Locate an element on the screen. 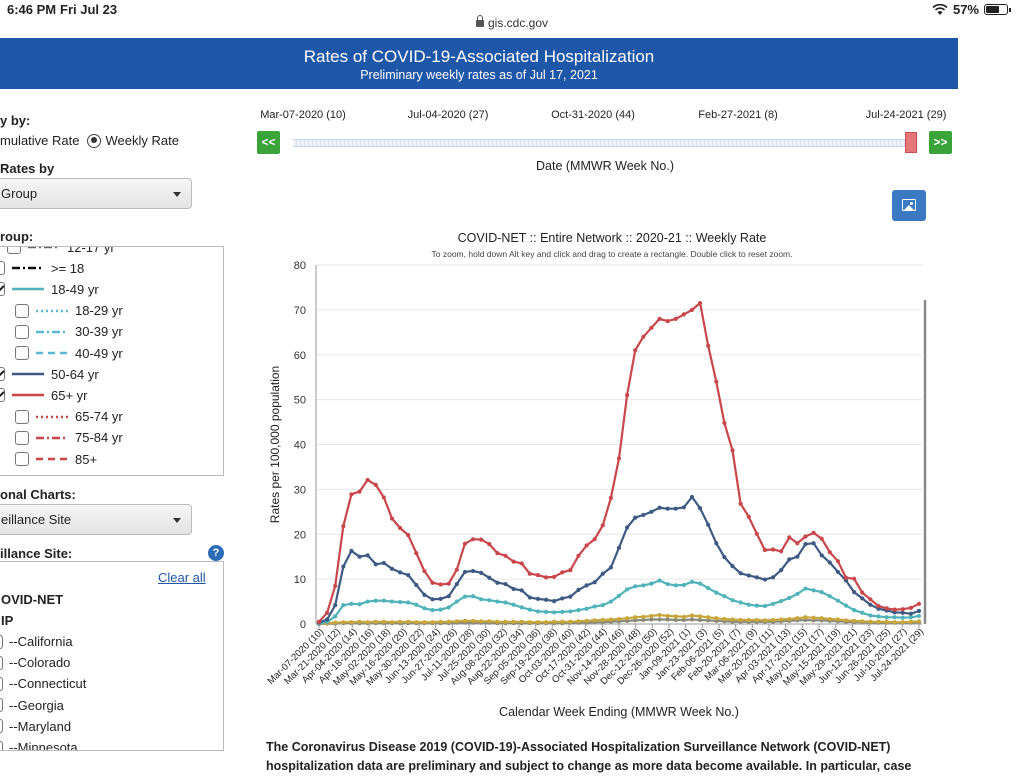 The width and height of the screenshot is (1024, 776). rates-by-select: Group is located at coordinates (96, 193).